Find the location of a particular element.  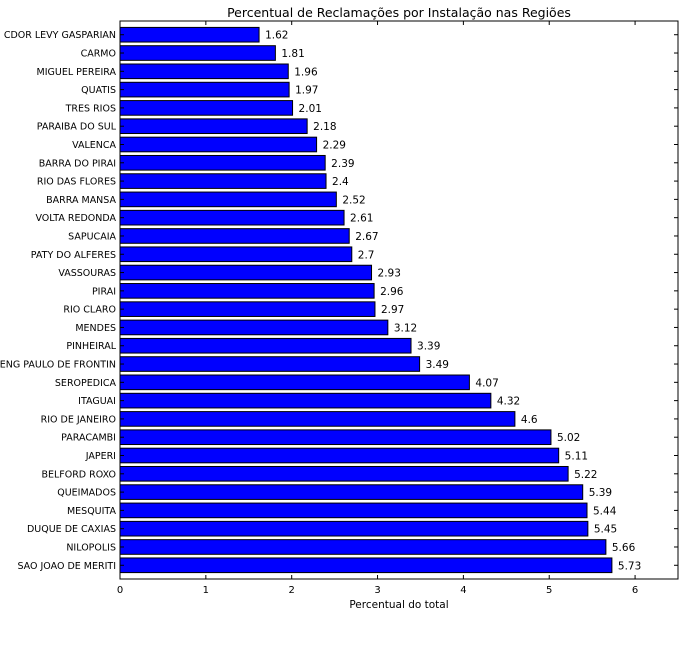

category-label: VASSOURAS is located at coordinates (87, 273).